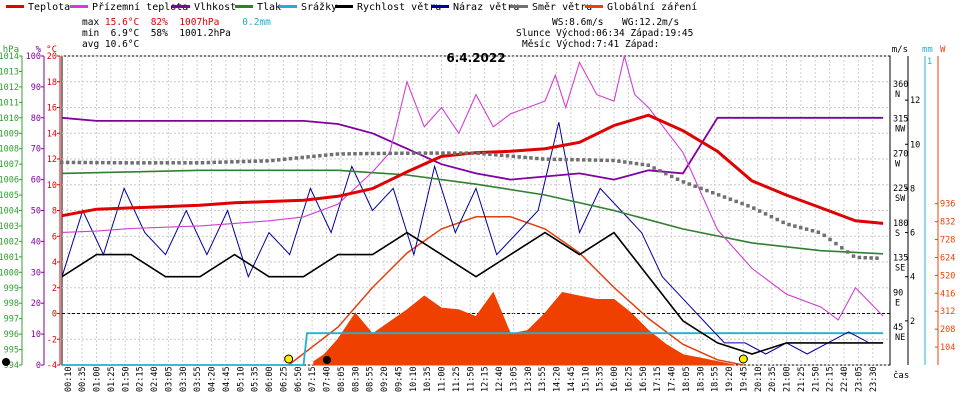  What do you see at coordinates (644, 379) in the screenshot?
I see `x-tick-label: 16:50` at bounding box center [644, 379].